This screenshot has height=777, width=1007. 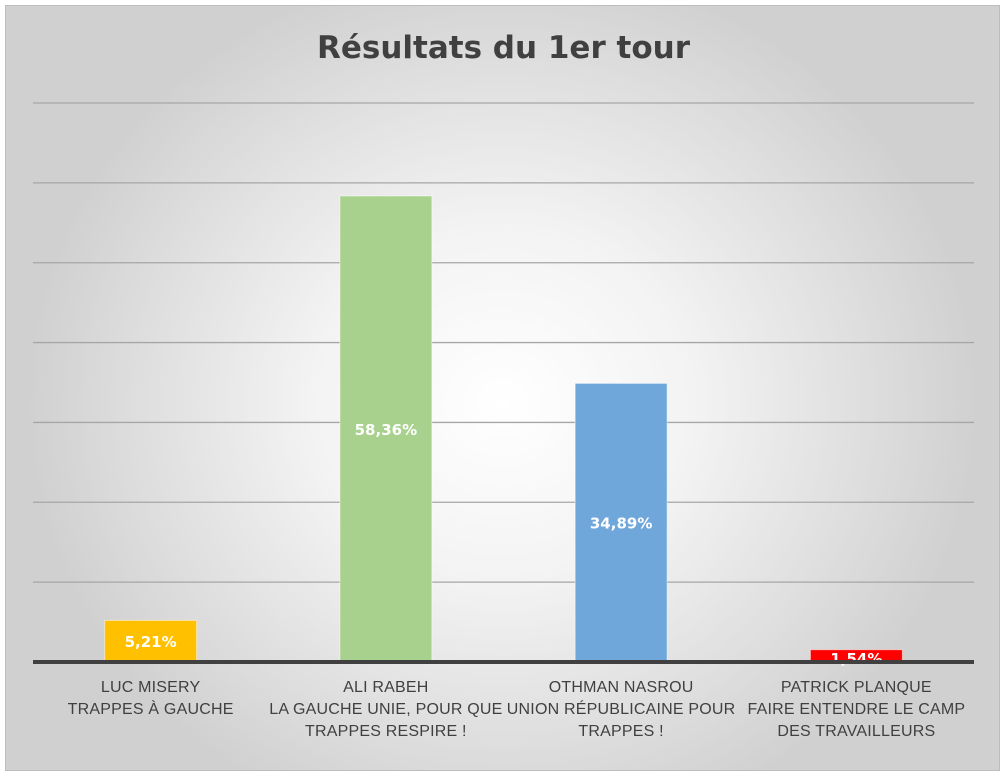 I want to click on data-label: 5,21%, so click(x=151, y=642).